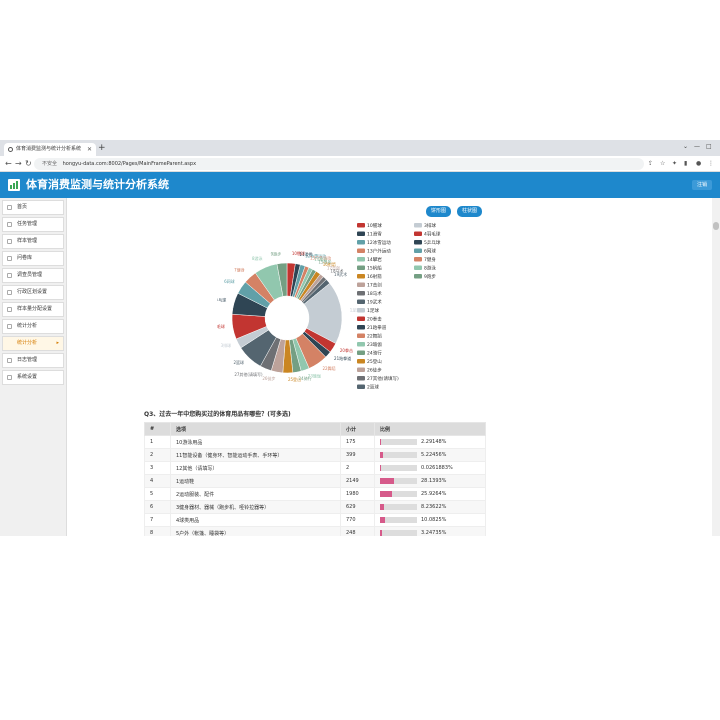 The width and height of the screenshot is (720, 720). What do you see at coordinates (651, 163) in the screenshot?
I see `share-icon: ⇪` at bounding box center [651, 163].